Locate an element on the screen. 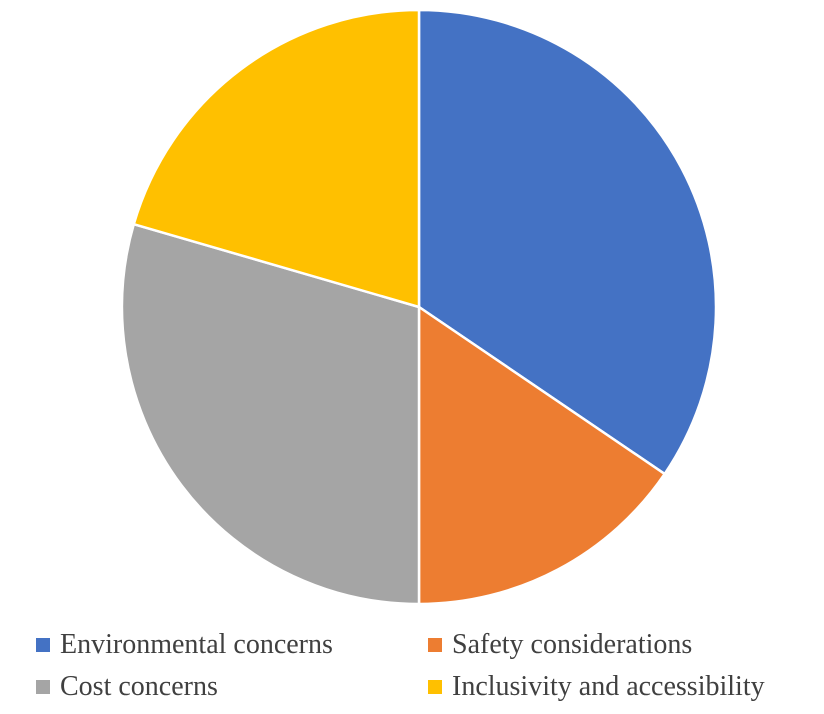 The image size is (824, 714). legend-swatch-safety-considerations is located at coordinates (435, 645).